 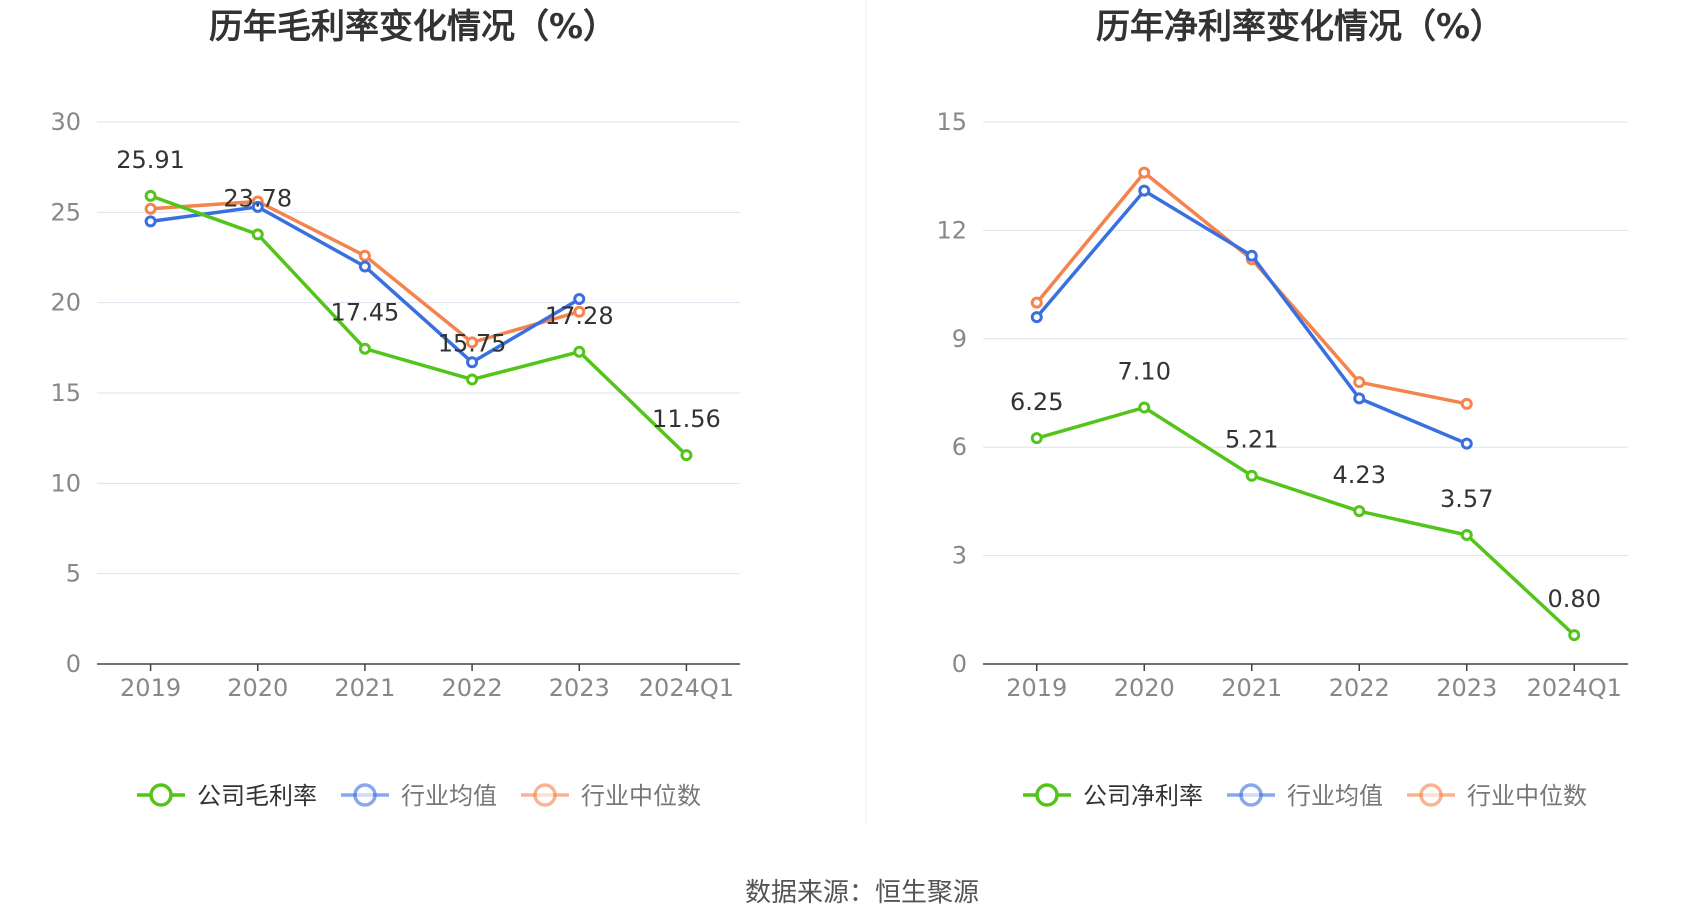 What do you see at coordinates (65, 483) in the screenshot?
I see `y-tick-label: 10` at bounding box center [65, 483].